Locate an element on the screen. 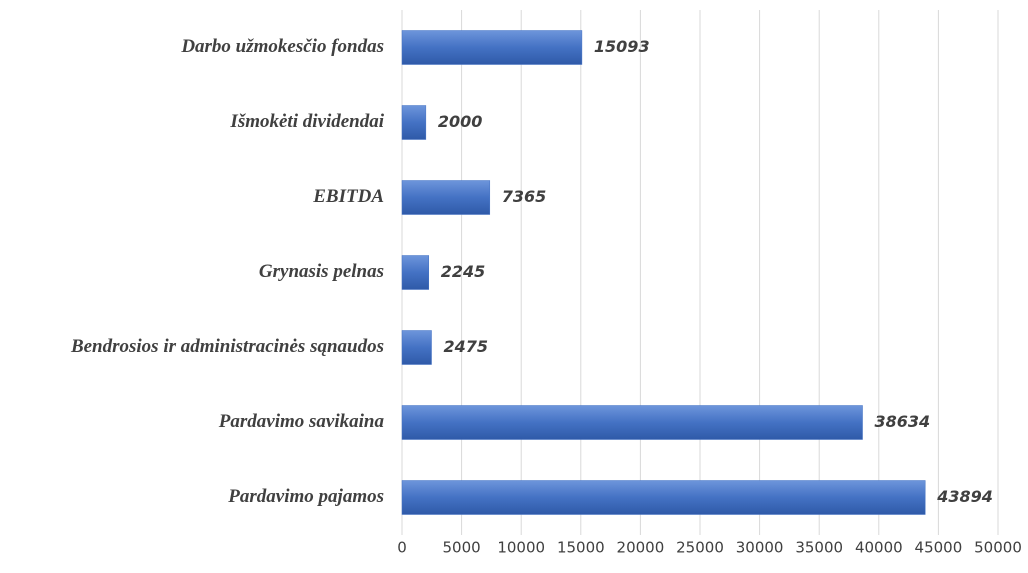  x-tick-label: 35000 is located at coordinates (819, 548).